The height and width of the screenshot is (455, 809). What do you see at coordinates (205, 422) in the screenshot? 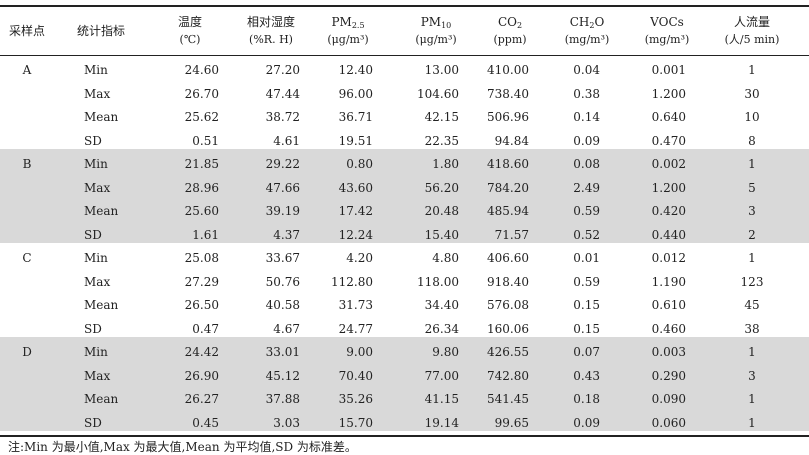
I see `table-cell: 0.45` at bounding box center [205, 422].